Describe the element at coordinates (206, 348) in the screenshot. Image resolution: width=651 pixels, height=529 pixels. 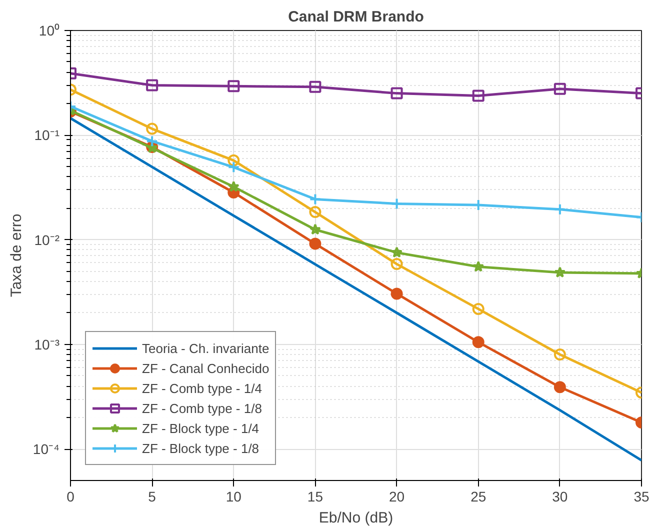
I see `legend-label: Teoria - Ch. invariante` at that location.